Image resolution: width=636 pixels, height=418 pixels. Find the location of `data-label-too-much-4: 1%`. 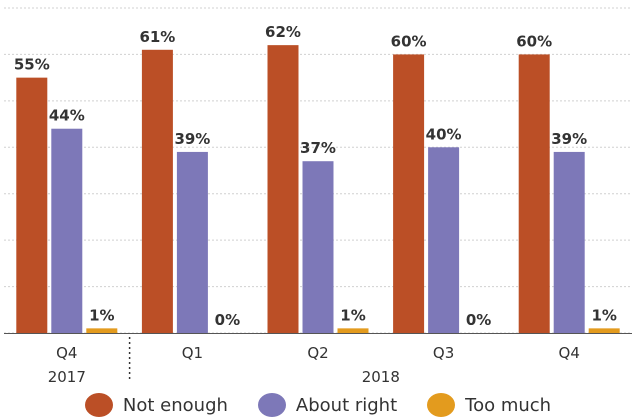

data-label-too-much-4: 1% is located at coordinates (603, 315).